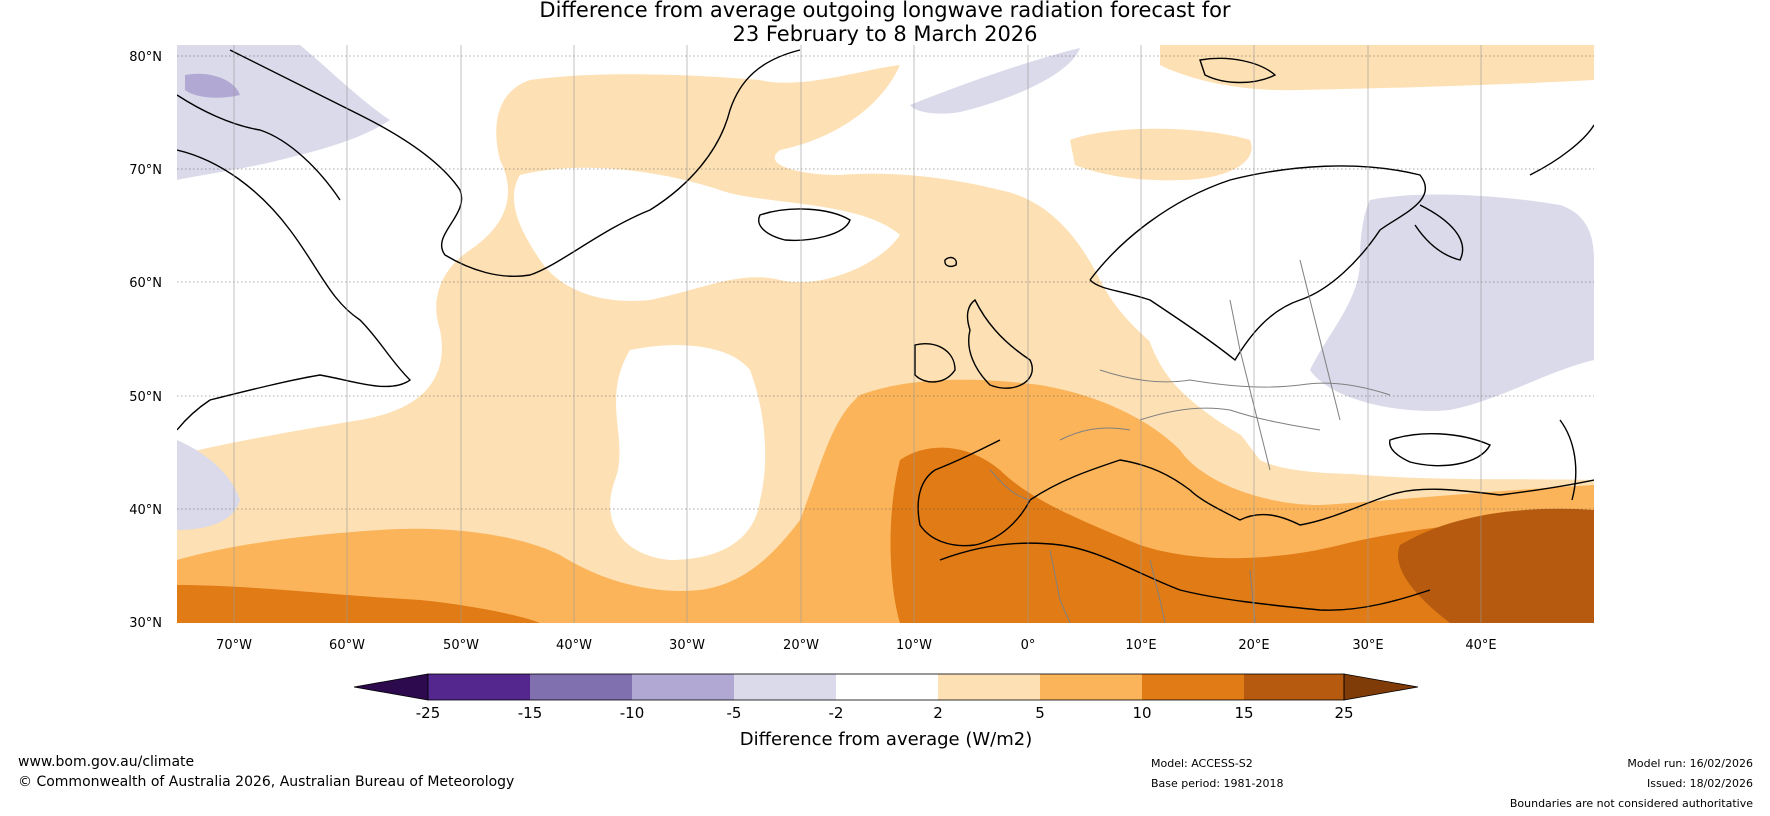  I want to click on british-isles-coast, so click(973, 343).